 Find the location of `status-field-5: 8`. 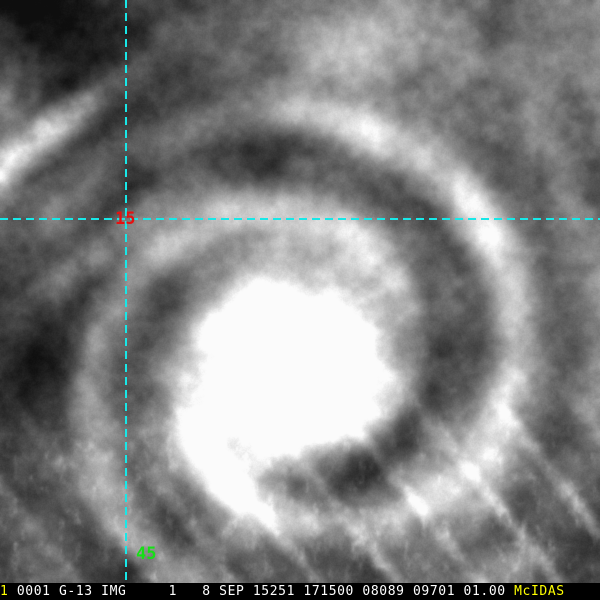

status-field-5: 8 is located at coordinates (198, 591).